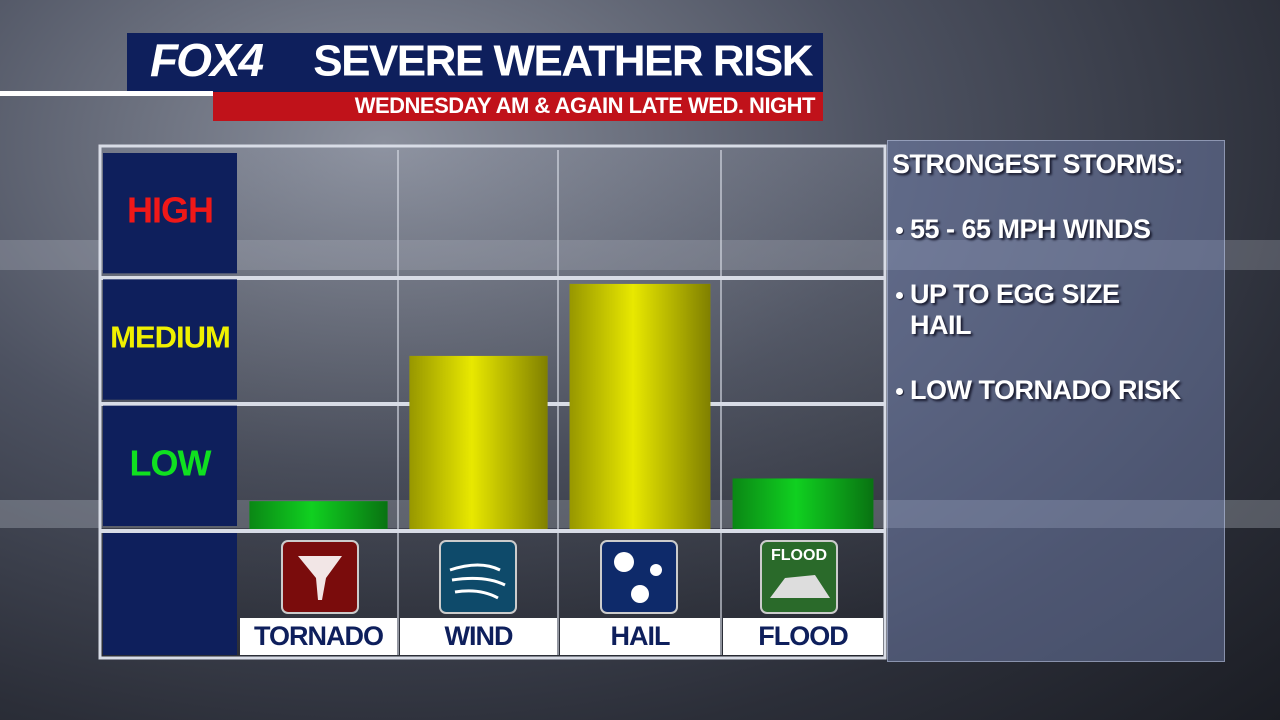  What do you see at coordinates (1015, 309) in the screenshot?
I see `panel-item-text: UP TO EGG SIZE HAIL` at bounding box center [1015, 309].